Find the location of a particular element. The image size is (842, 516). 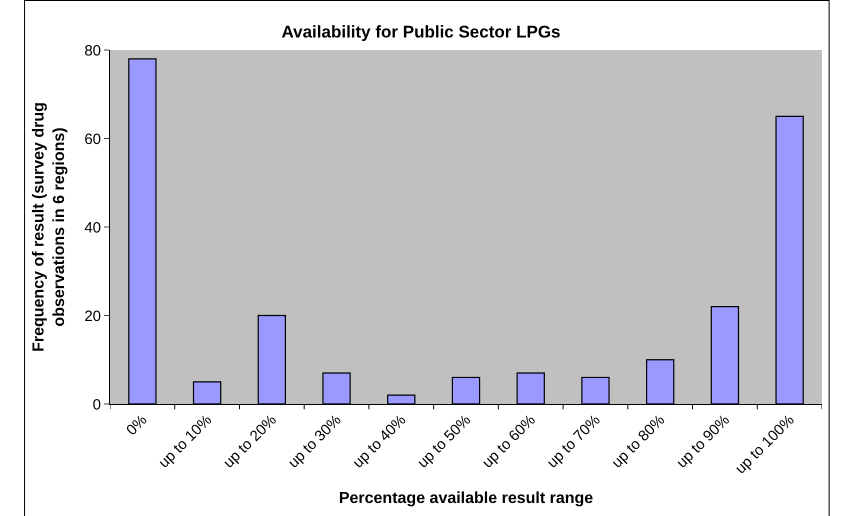

y-tick-label: 60 is located at coordinates (92, 139).